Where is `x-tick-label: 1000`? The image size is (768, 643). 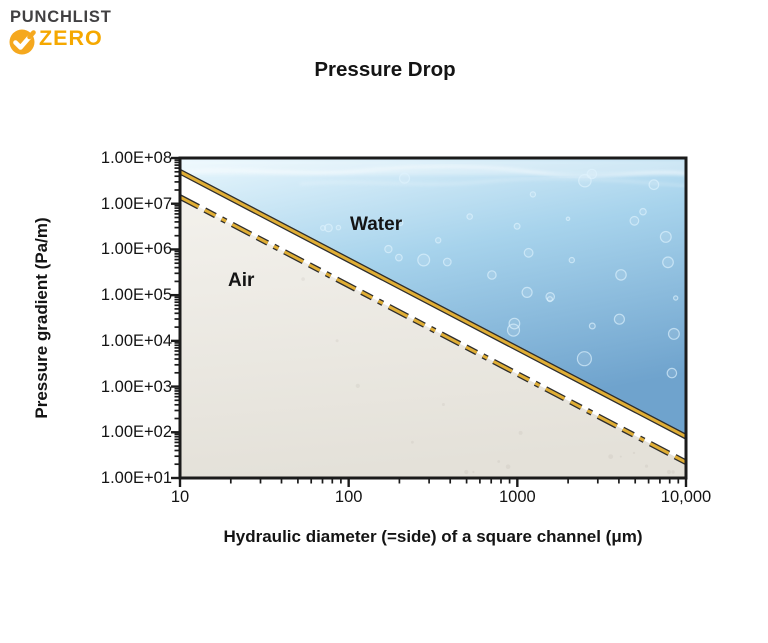
x-tick-label: 1000 is located at coordinates (517, 497).